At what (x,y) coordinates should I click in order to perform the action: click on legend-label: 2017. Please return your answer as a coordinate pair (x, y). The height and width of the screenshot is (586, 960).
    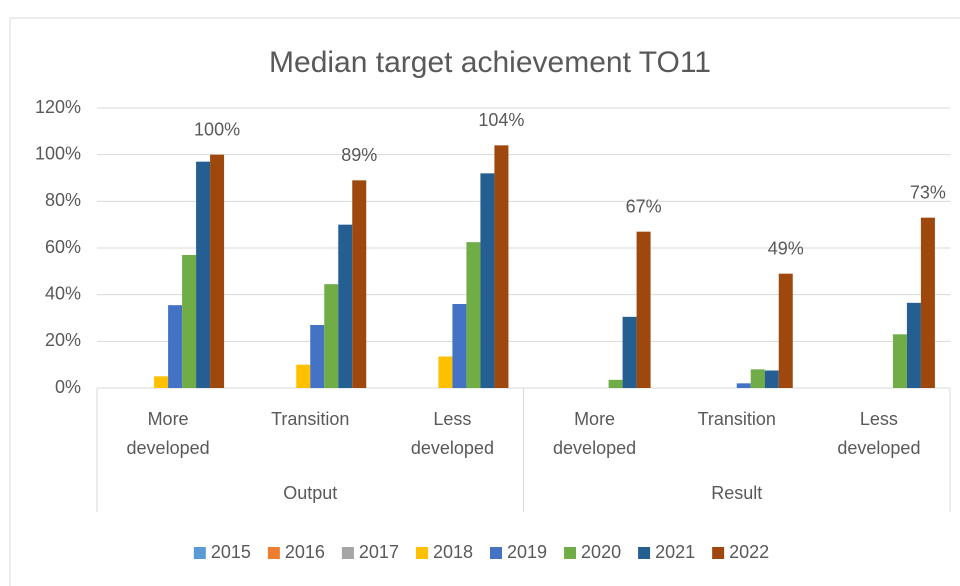
    Looking at the image, I should click on (379, 552).